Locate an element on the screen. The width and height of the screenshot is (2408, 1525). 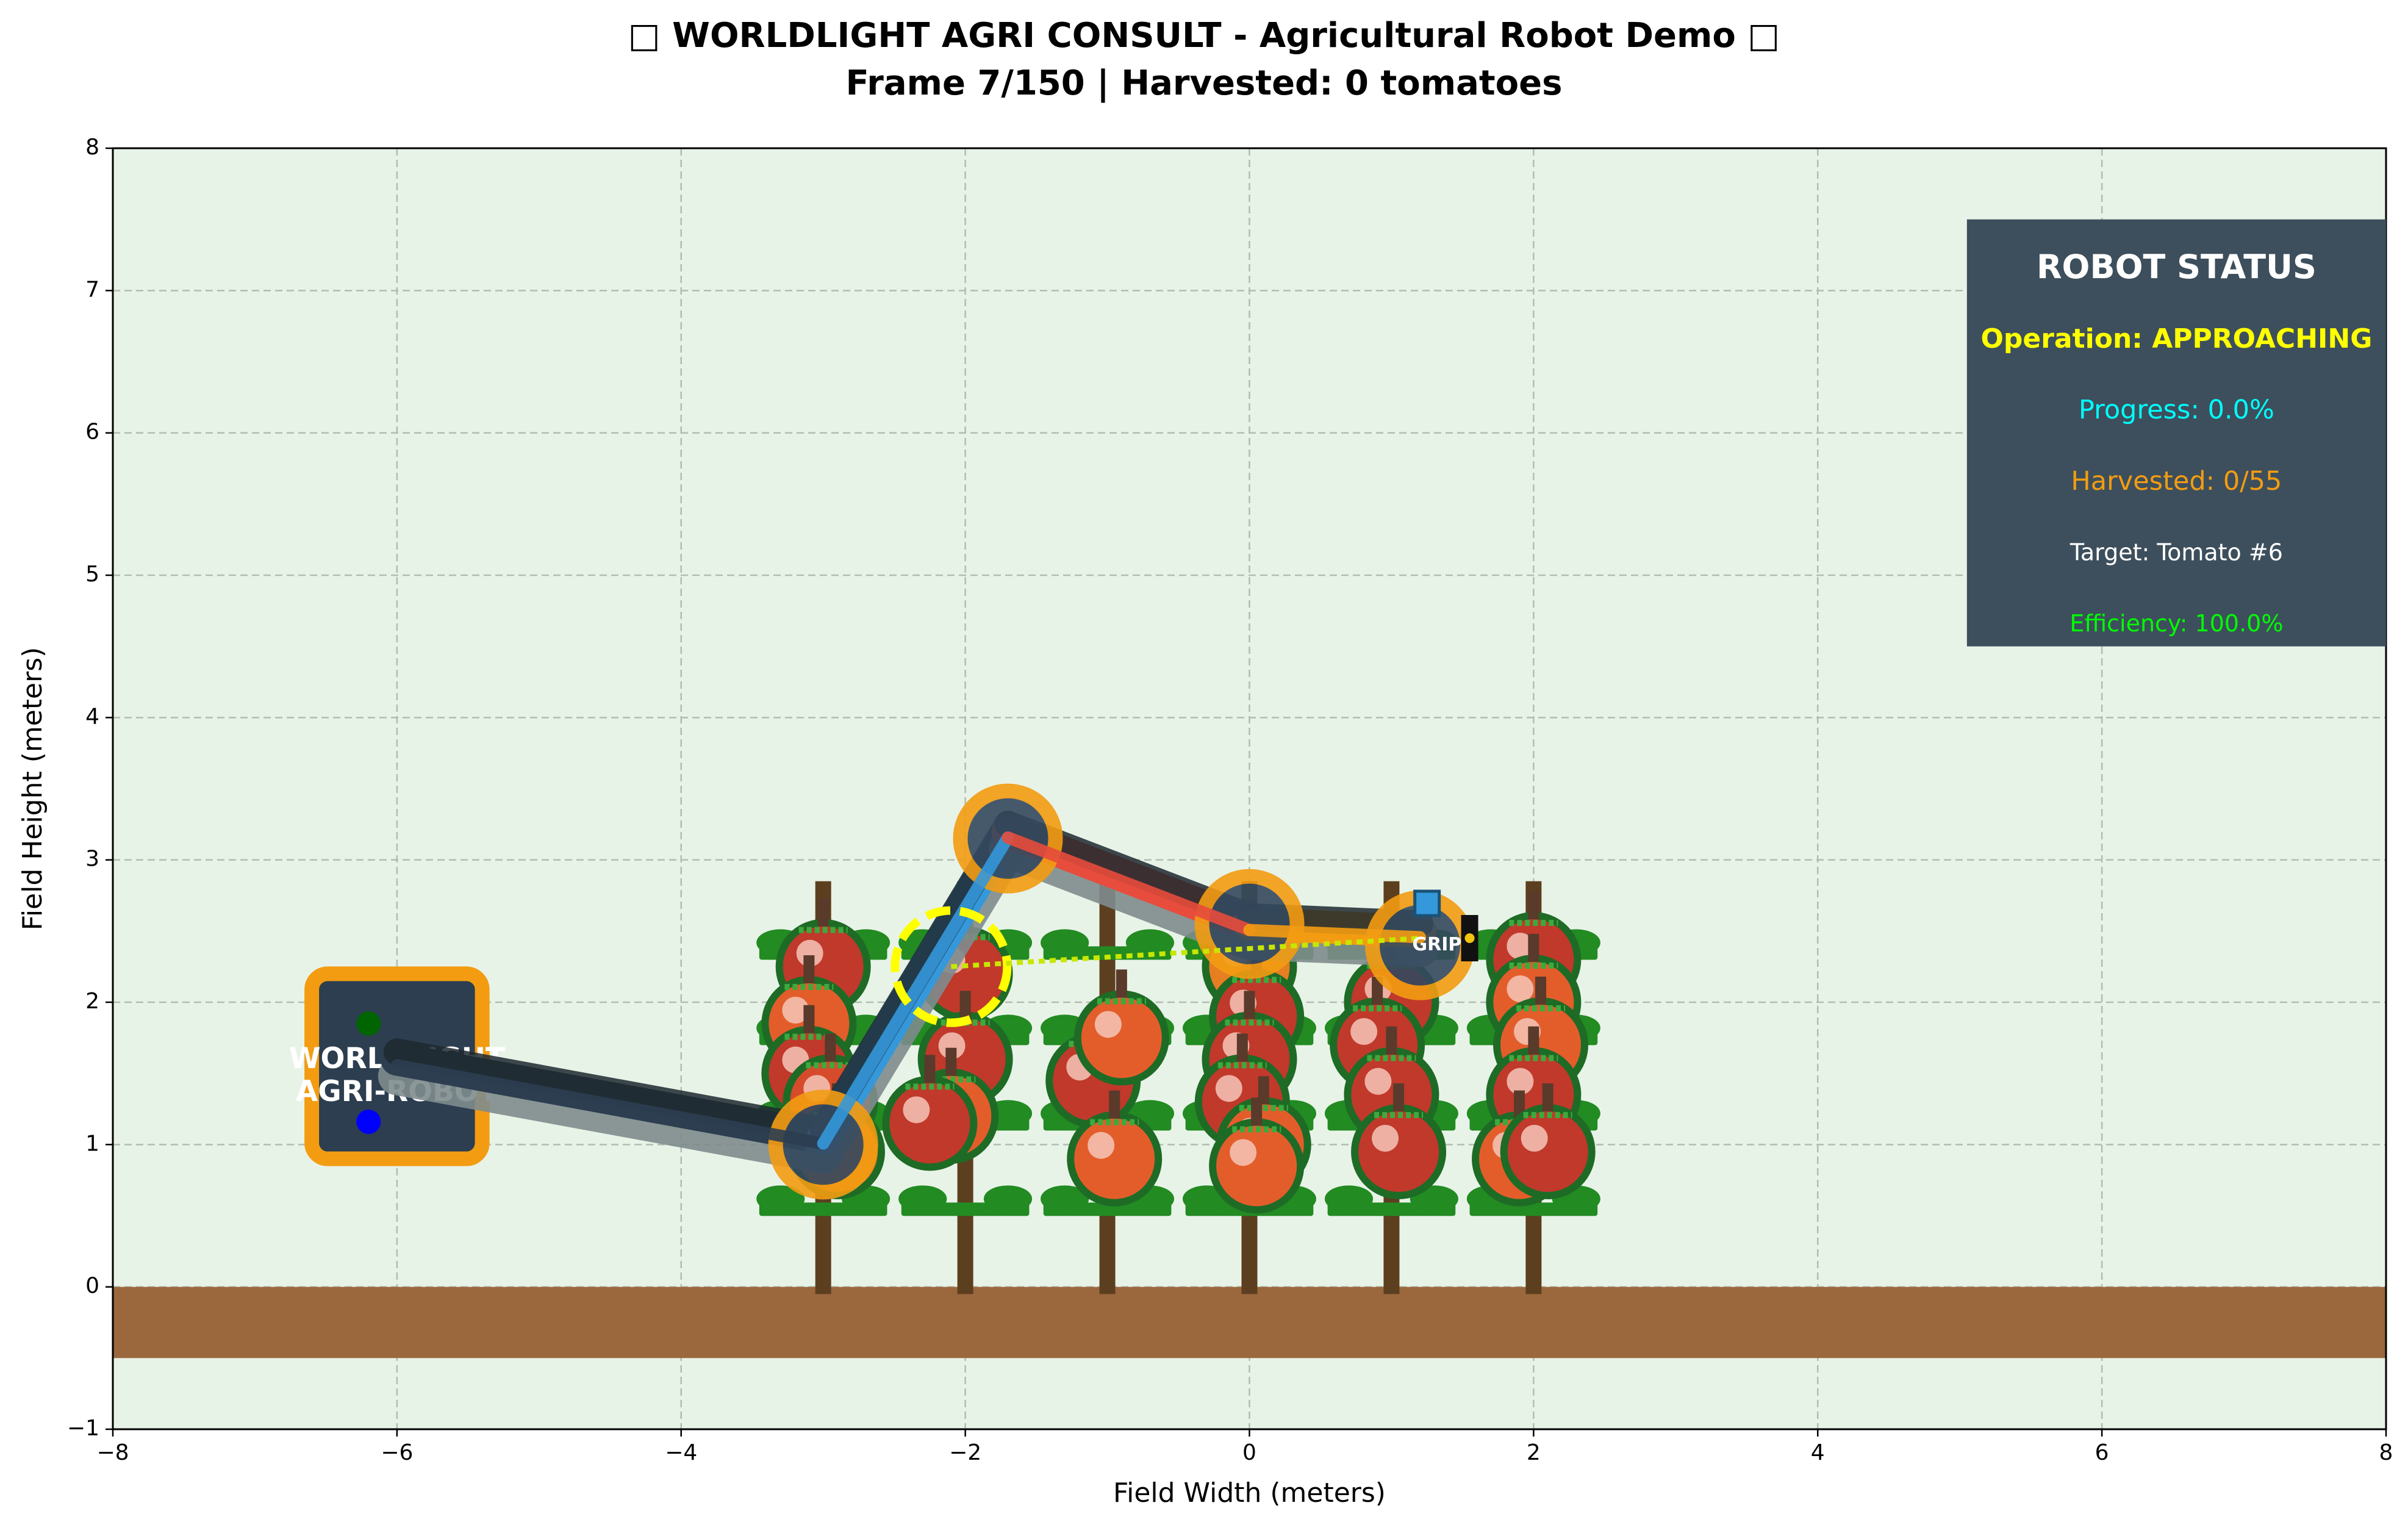
status-efficiency: Efficiency: 100.0% is located at coordinates (2176, 623).